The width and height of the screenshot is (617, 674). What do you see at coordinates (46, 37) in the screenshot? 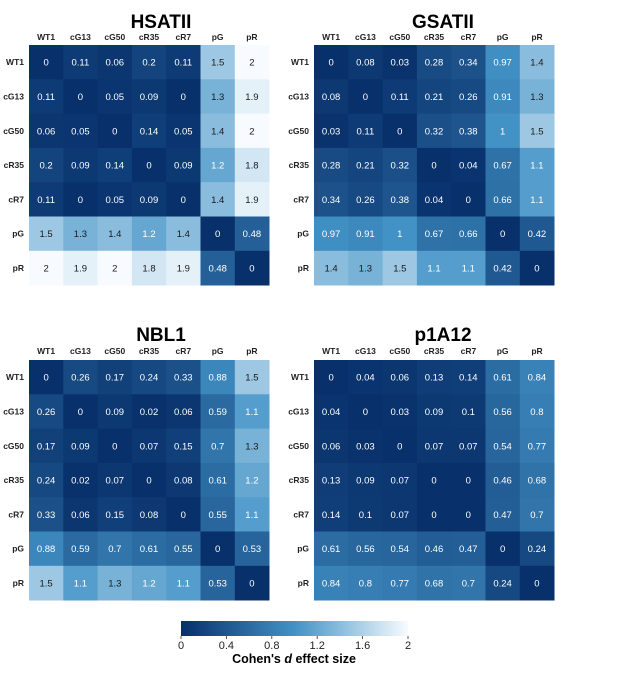
I see `x-tick-label: WT1` at bounding box center [46, 37].